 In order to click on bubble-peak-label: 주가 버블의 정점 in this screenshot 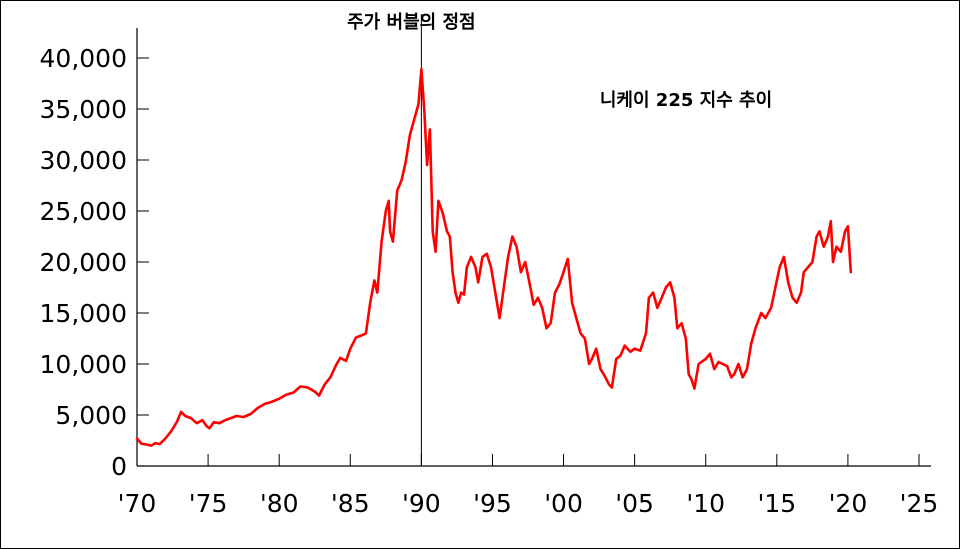, I will do `click(411, 22)`.